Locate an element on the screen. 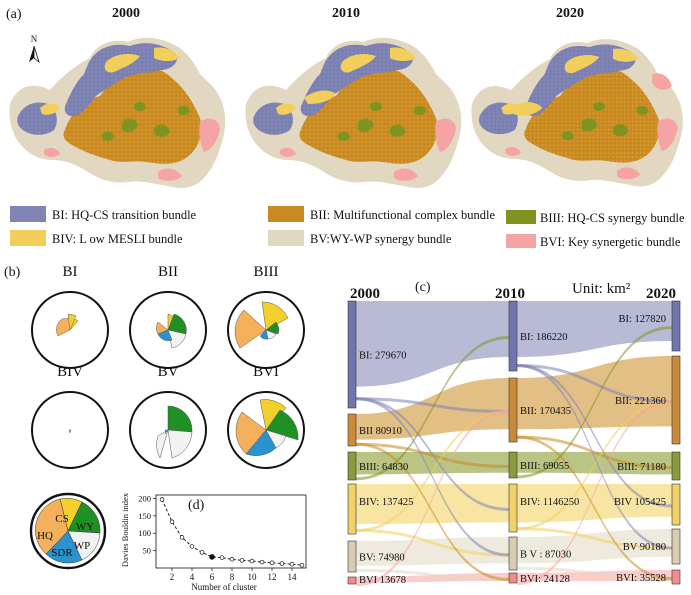 This screenshot has height=595, width=691. legend-text-biv: BIV: L ow MESLI bundle is located at coordinates (117, 239).